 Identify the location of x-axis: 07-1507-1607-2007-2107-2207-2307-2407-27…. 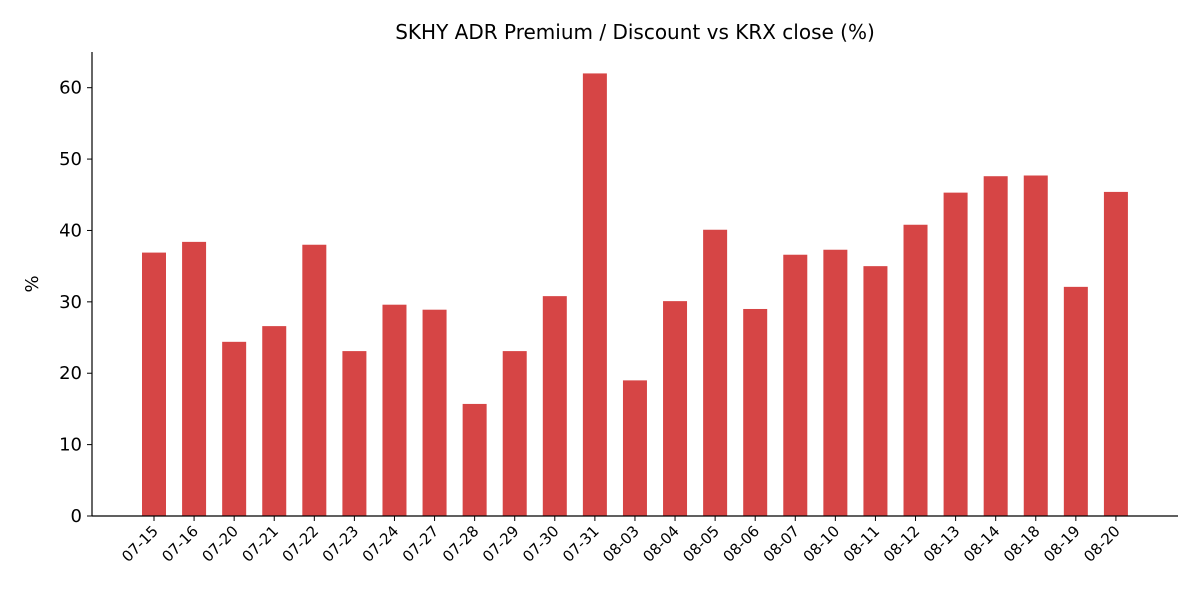
(621, 541).